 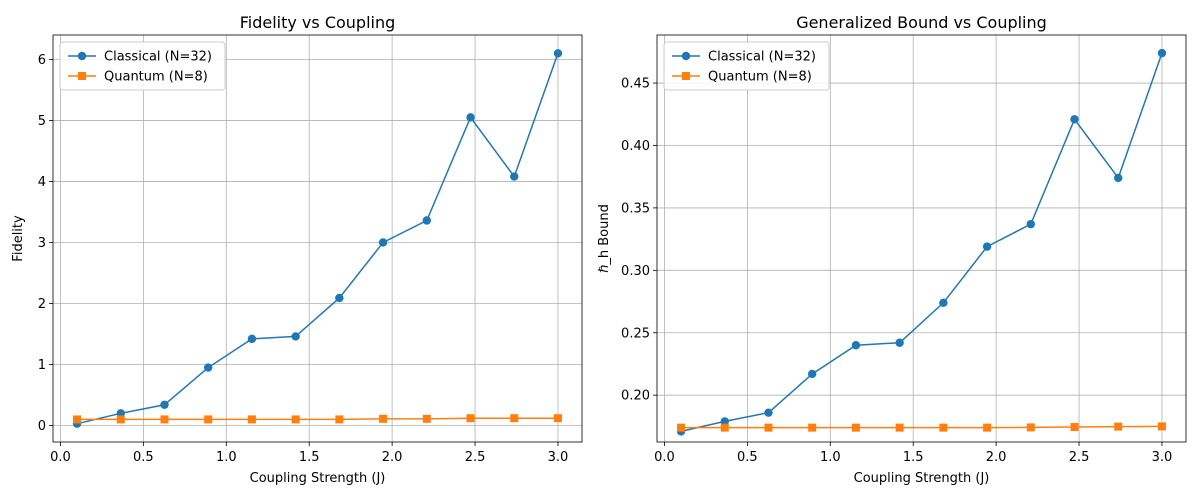 I want to click on y-tick-label: 2, so click(x=42, y=304).